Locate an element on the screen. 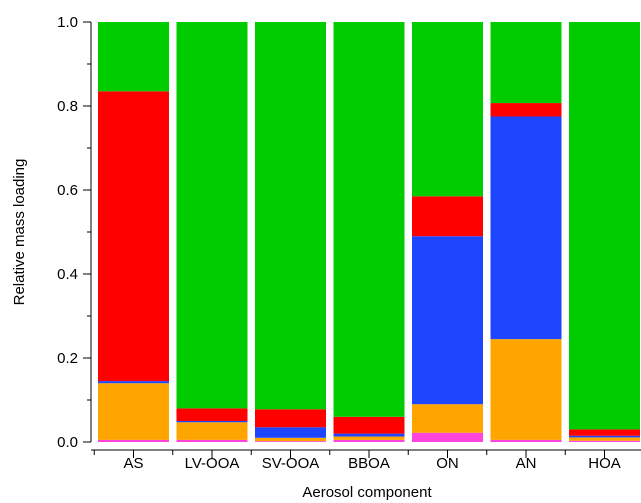  x-axis: AS LV-OOA SV-OOA BBOA ON AN HOA is located at coordinates (366, 460).